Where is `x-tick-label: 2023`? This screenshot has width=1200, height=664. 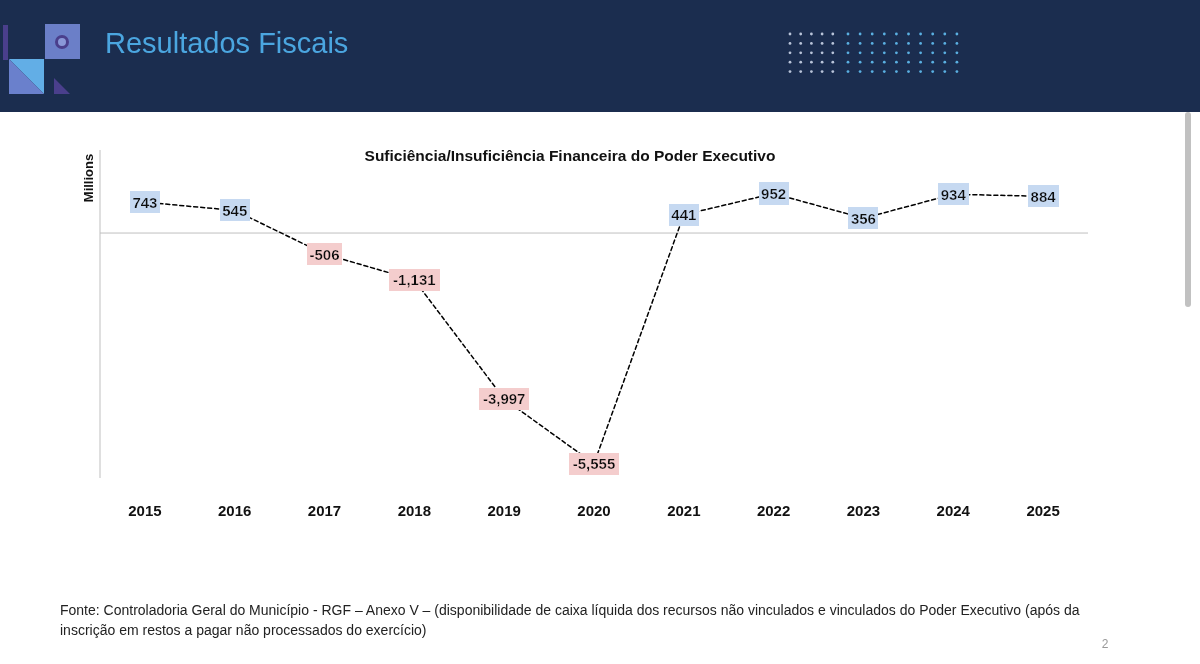 x-tick-label: 2023 is located at coordinates (863, 510).